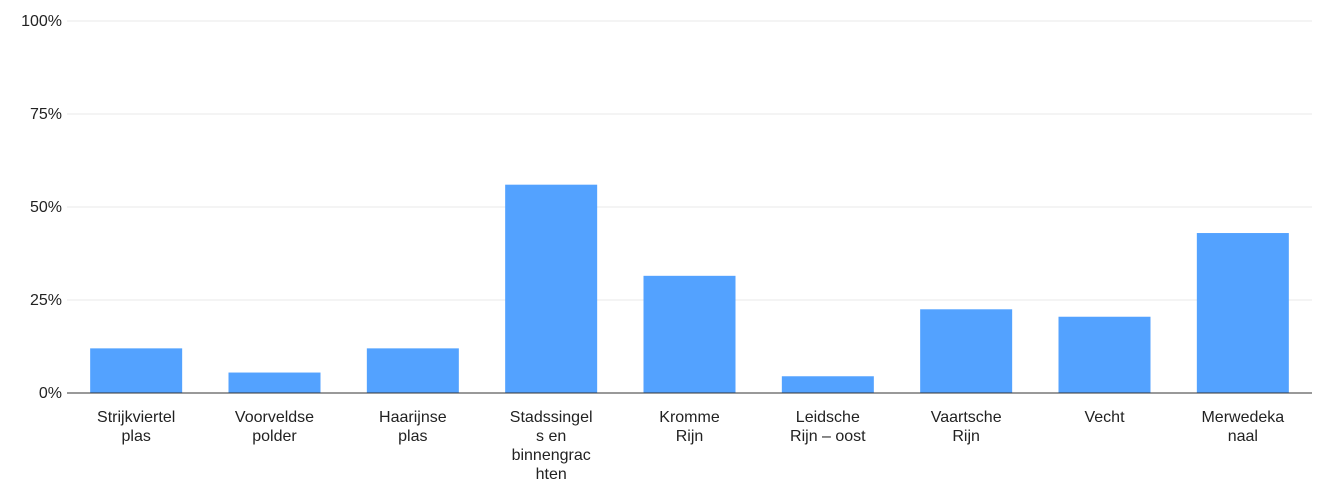 This screenshot has height=491, width=1327. What do you see at coordinates (41, 21) in the screenshot?
I see `y-tick-label: 100%` at bounding box center [41, 21].